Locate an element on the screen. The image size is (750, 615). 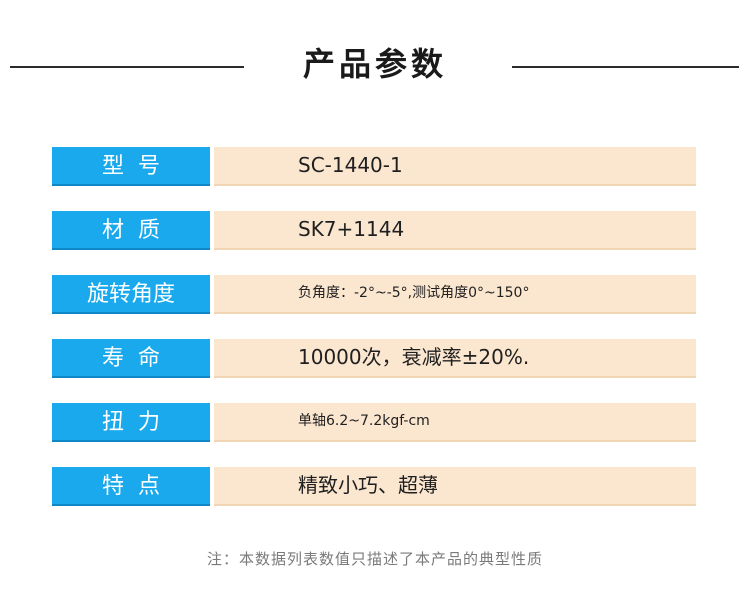
spec-value-cell-features: 精致小巧、超薄 is located at coordinates (455, 486).